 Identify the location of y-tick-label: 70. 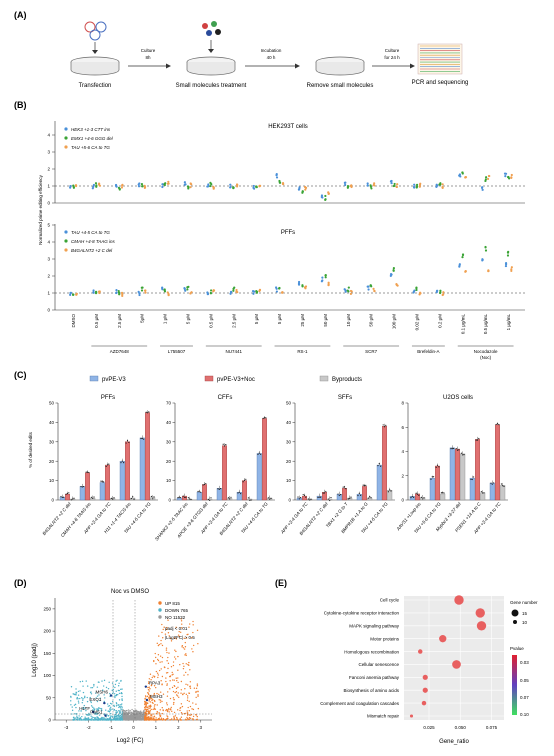
(169, 403).